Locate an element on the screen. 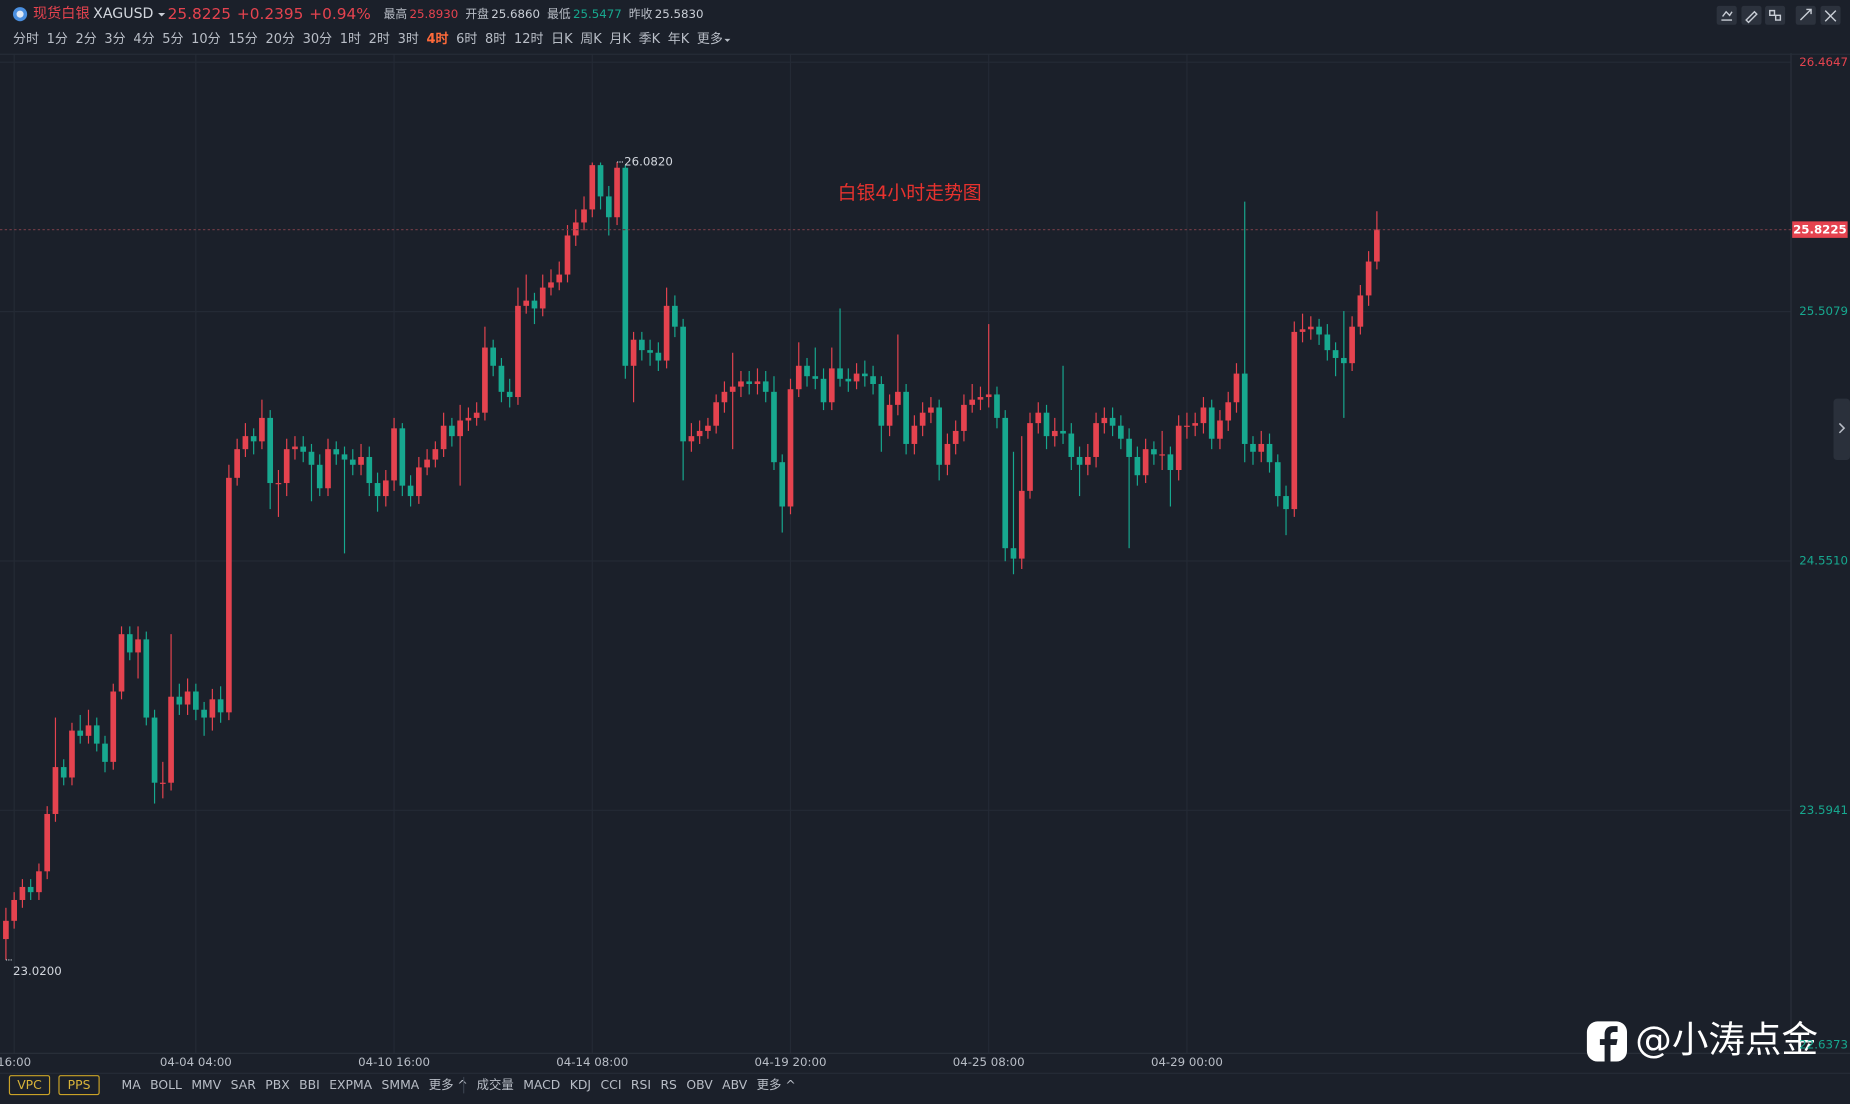  timeframe-button: 2分 is located at coordinates (86, 38).